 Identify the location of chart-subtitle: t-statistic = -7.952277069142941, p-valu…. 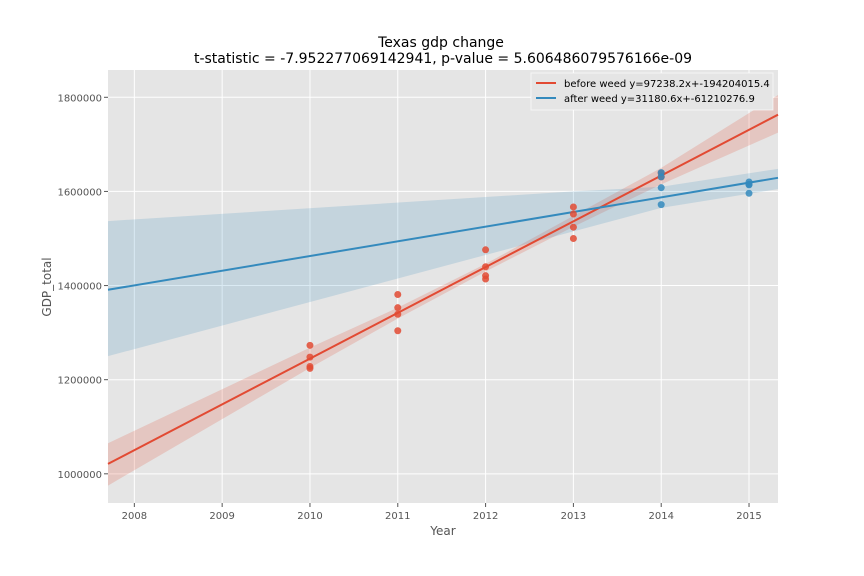
(443, 59).